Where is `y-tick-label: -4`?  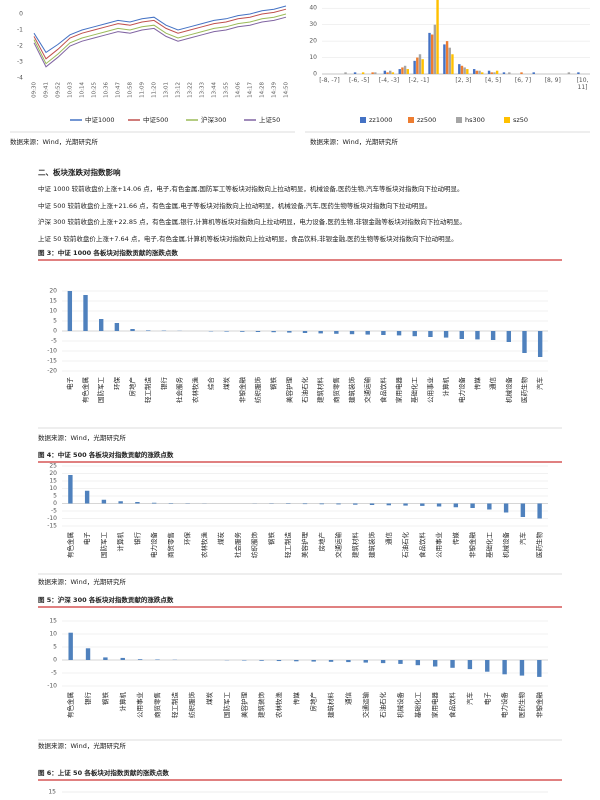 y-tick-label: -4 is located at coordinates (20, 78).